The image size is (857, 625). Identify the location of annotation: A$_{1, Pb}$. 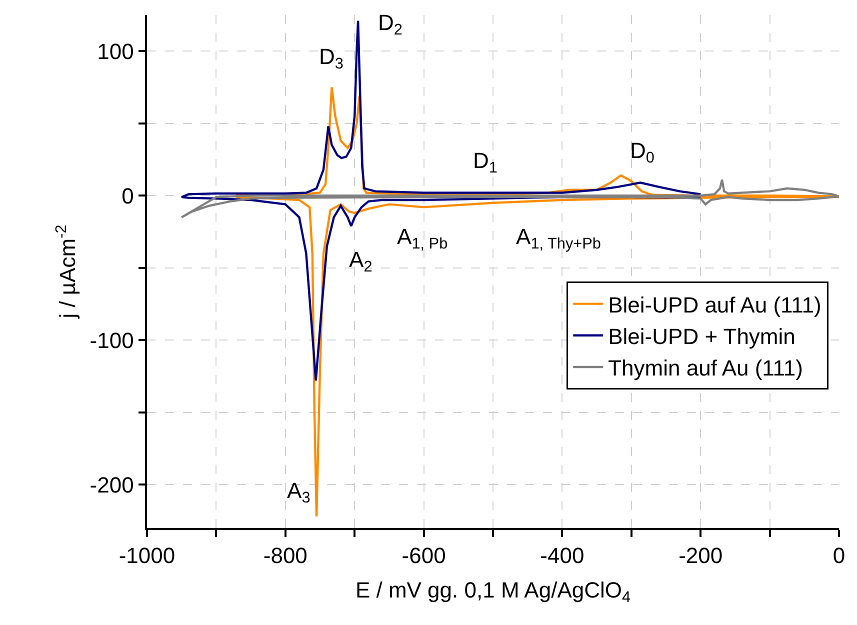
(422, 238).